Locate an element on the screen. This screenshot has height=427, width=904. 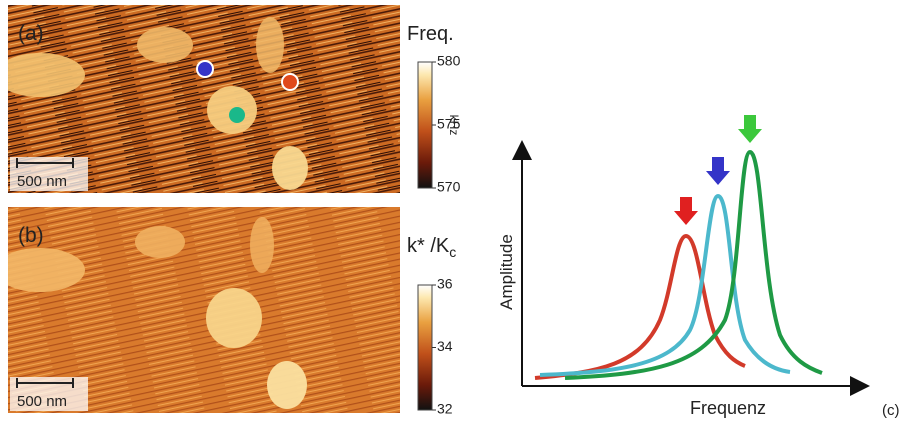
colorbar-unit: kHz is located at coordinates (454, 125).